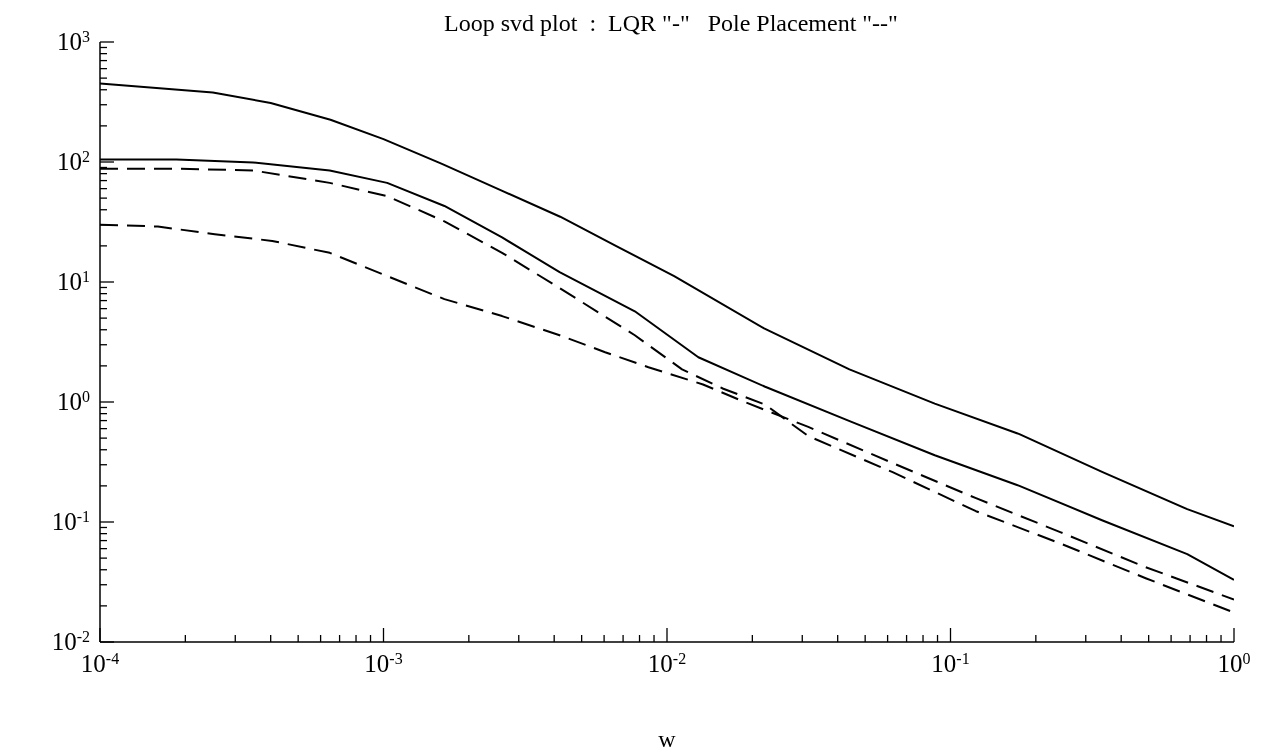  What do you see at coordinates (73, 161) in the screenshot?
I see `y-tick-label: 10$^{2}$` at bounding box center [73, 161].